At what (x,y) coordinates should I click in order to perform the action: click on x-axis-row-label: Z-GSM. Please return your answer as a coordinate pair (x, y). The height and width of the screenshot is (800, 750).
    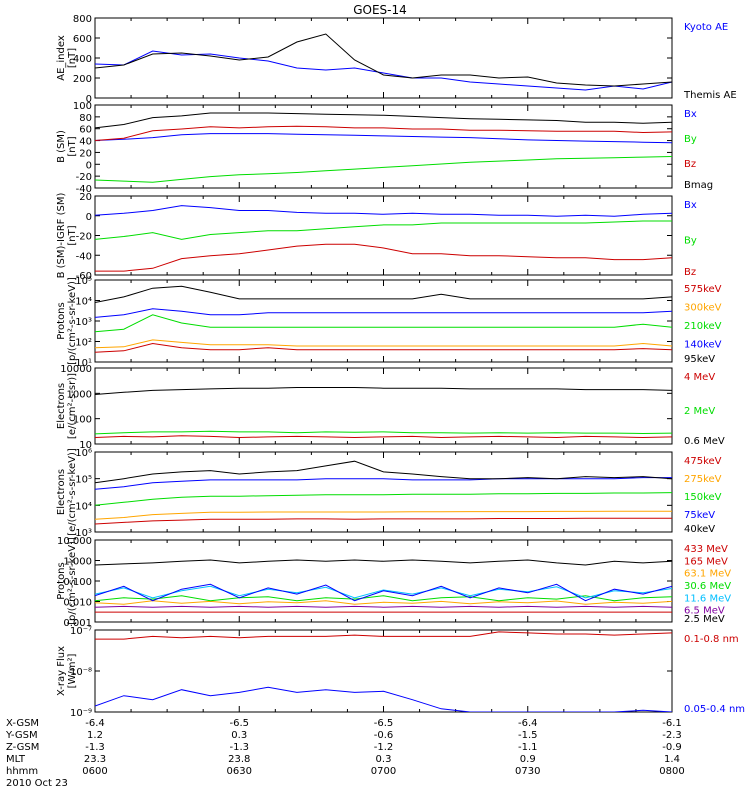
    Looking at the image, I should click on (22, 747).